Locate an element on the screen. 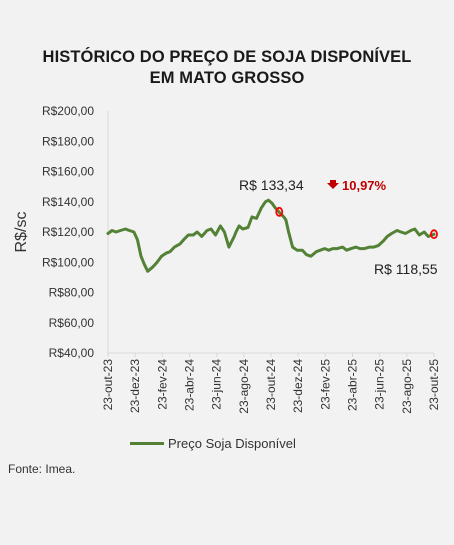 This screenshot has width=454, height=545. x-tick-label: 23-fev-25 is located at coordinates (325, 384).